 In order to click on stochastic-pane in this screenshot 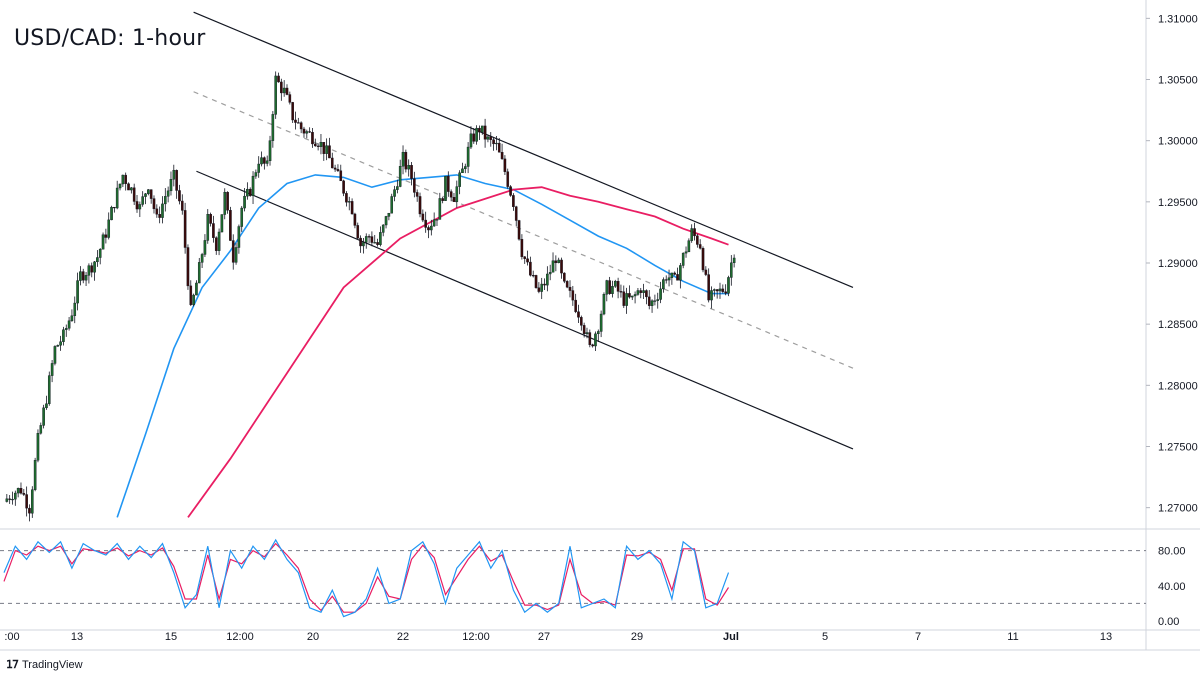, I will do `click(573, 578)`.